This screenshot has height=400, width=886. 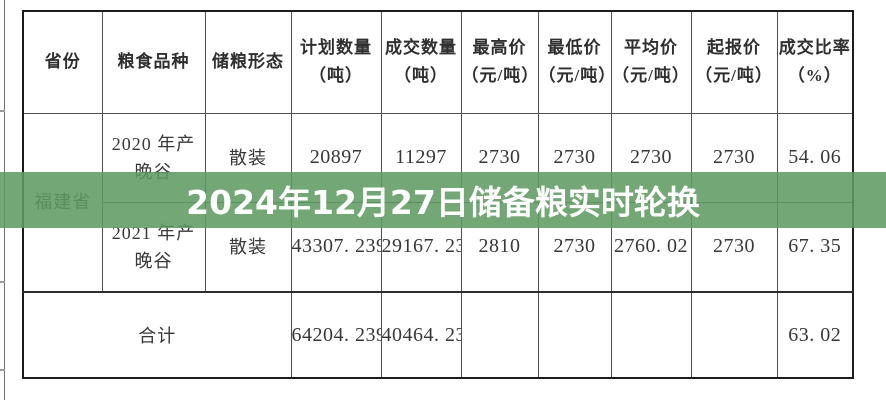 What do you see at coordinates (499, 62) in the screenshot?
I see `header-cell-high-price: 最高价 （元/吨）` at bounding box center [499, 62].